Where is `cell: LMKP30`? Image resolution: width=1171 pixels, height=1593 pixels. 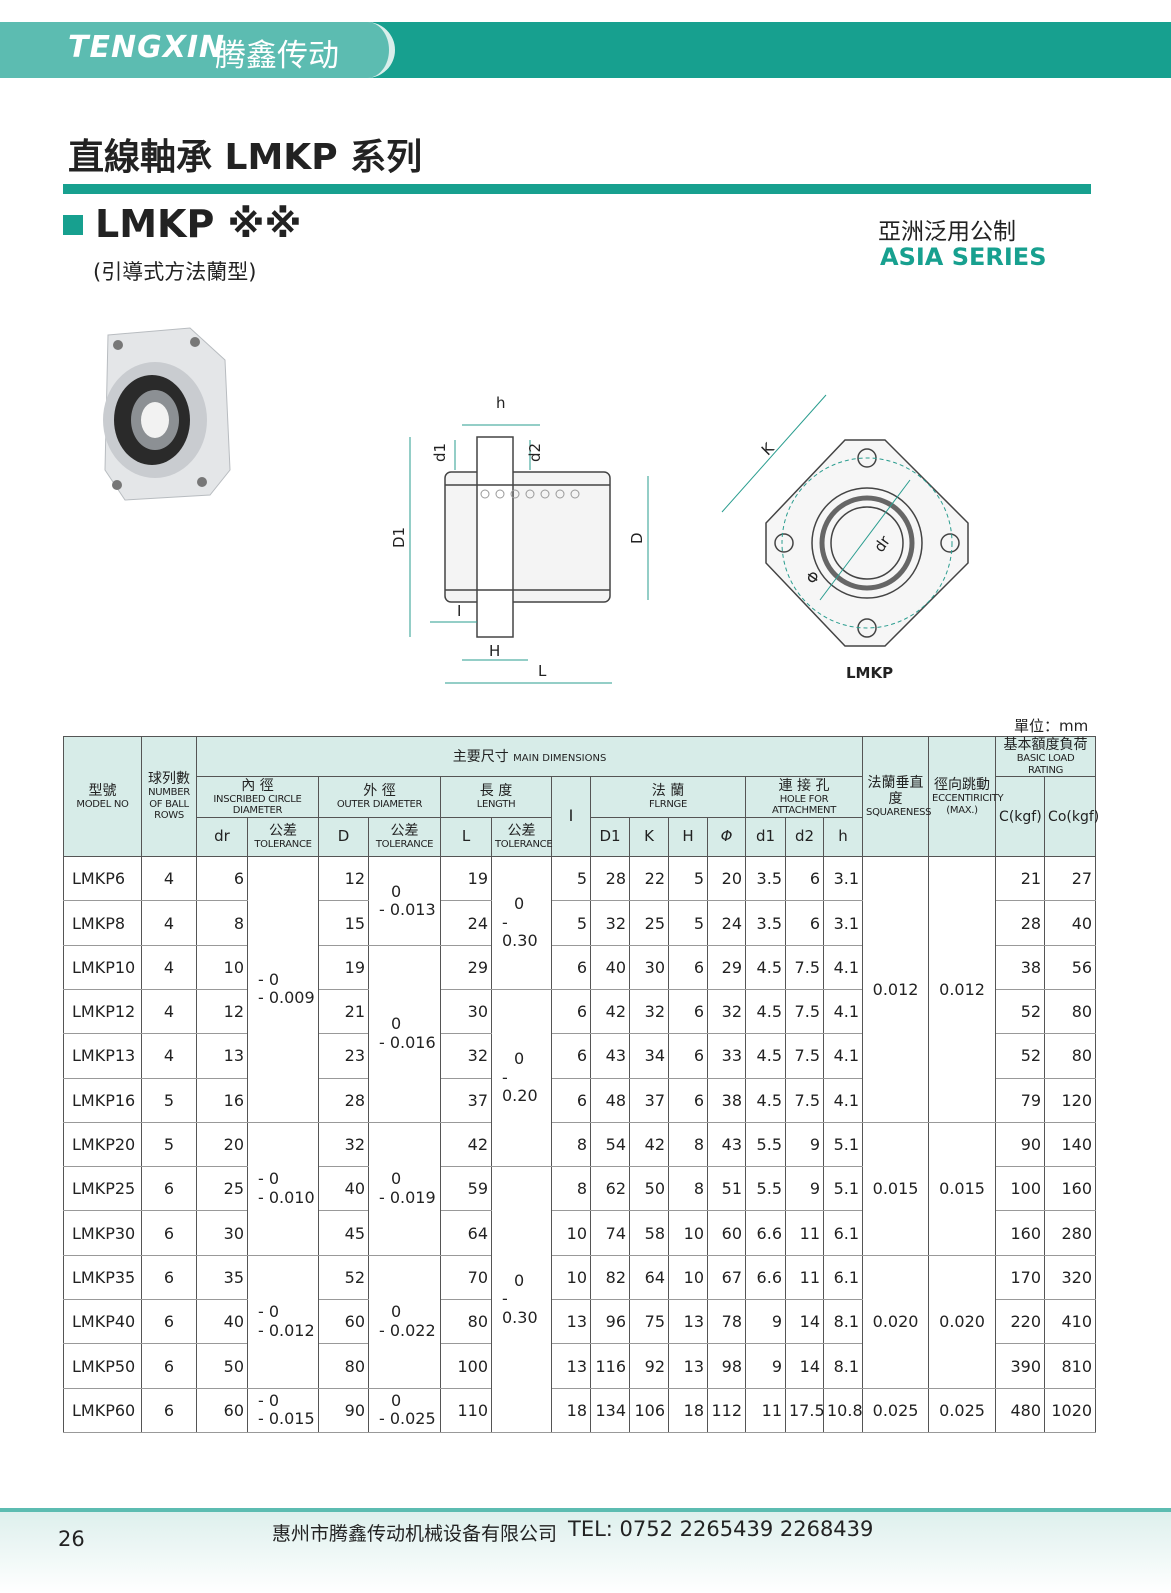
cell: LMKP30 is located at coordinates (102, 1233).